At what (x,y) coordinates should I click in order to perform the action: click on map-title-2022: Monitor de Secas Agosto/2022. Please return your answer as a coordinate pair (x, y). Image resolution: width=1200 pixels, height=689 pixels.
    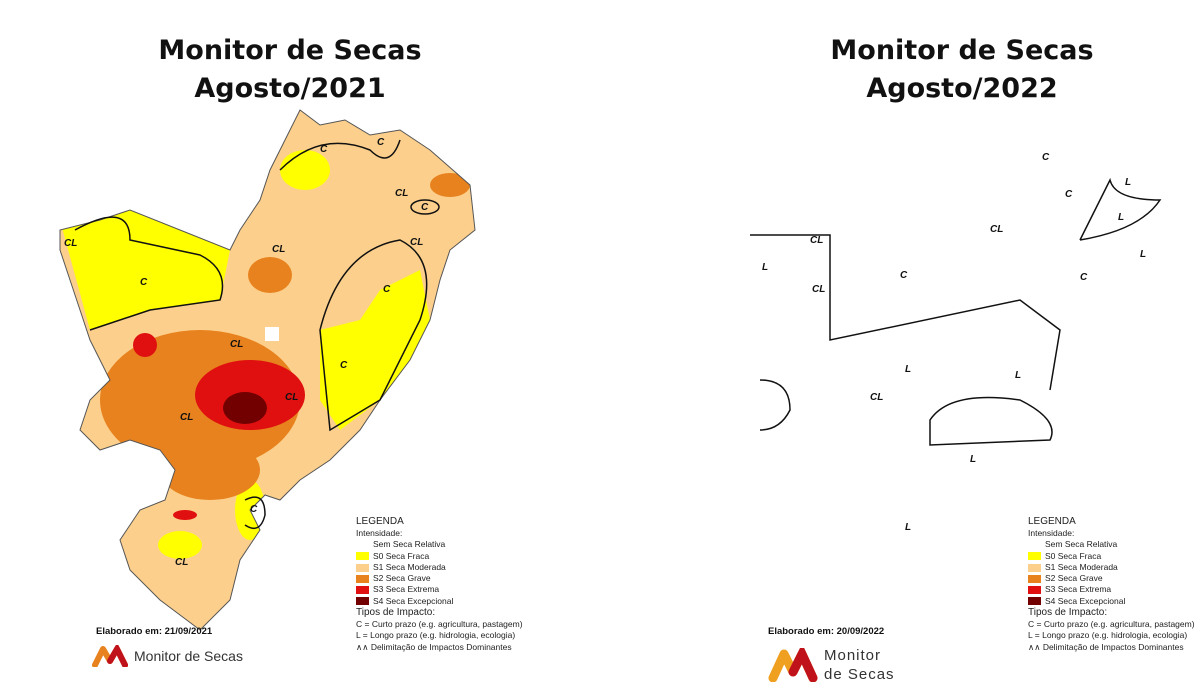
    Looking at the image, I should click on (962, 70).